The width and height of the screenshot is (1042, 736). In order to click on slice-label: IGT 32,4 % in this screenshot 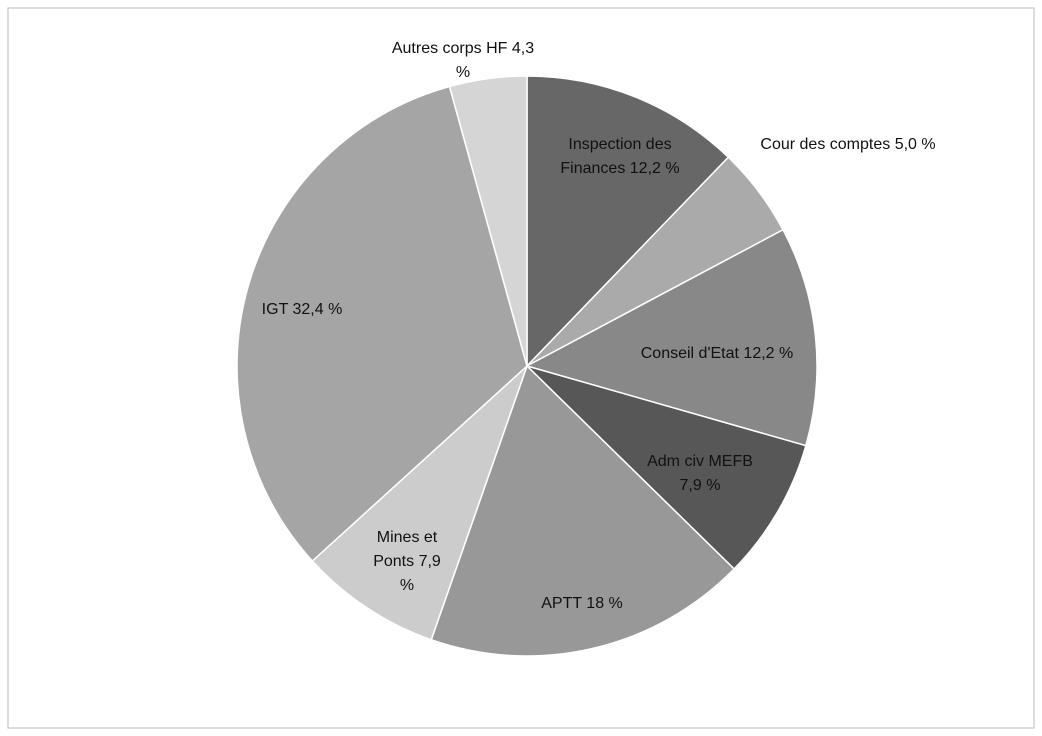, I will do `click(302, 310)`.